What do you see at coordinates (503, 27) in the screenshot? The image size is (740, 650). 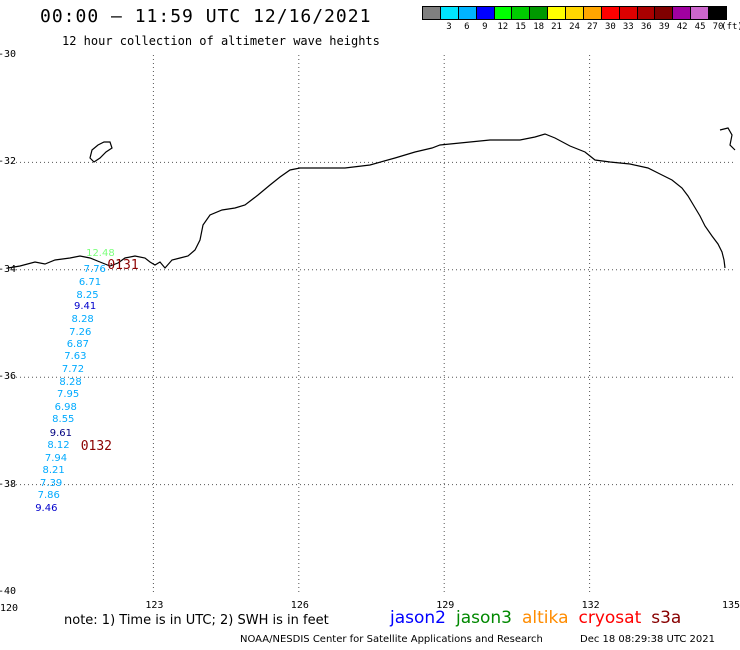 I see `legend-label: 12` at bounding box center [503, 27].